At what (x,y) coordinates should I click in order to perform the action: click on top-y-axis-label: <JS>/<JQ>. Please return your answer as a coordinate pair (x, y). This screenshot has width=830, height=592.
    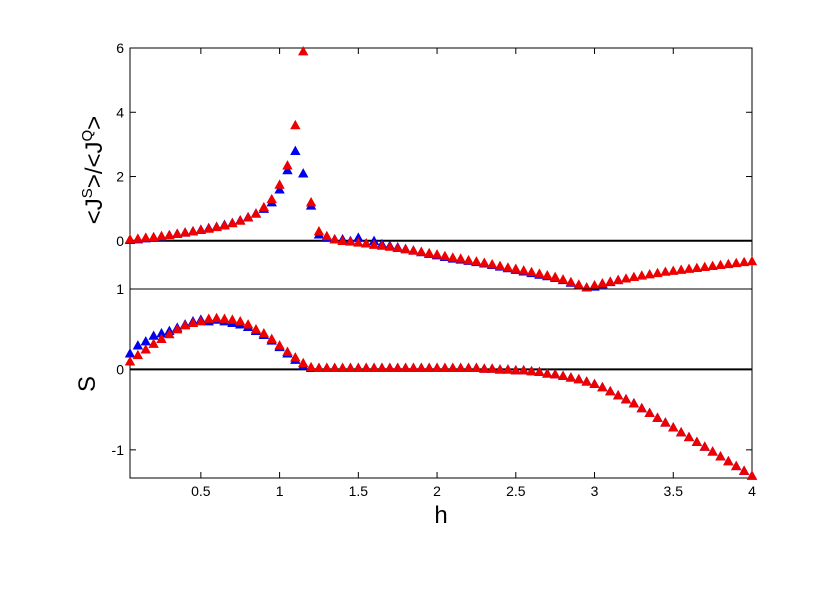
    Looking at the image, I should click on (93, 170).